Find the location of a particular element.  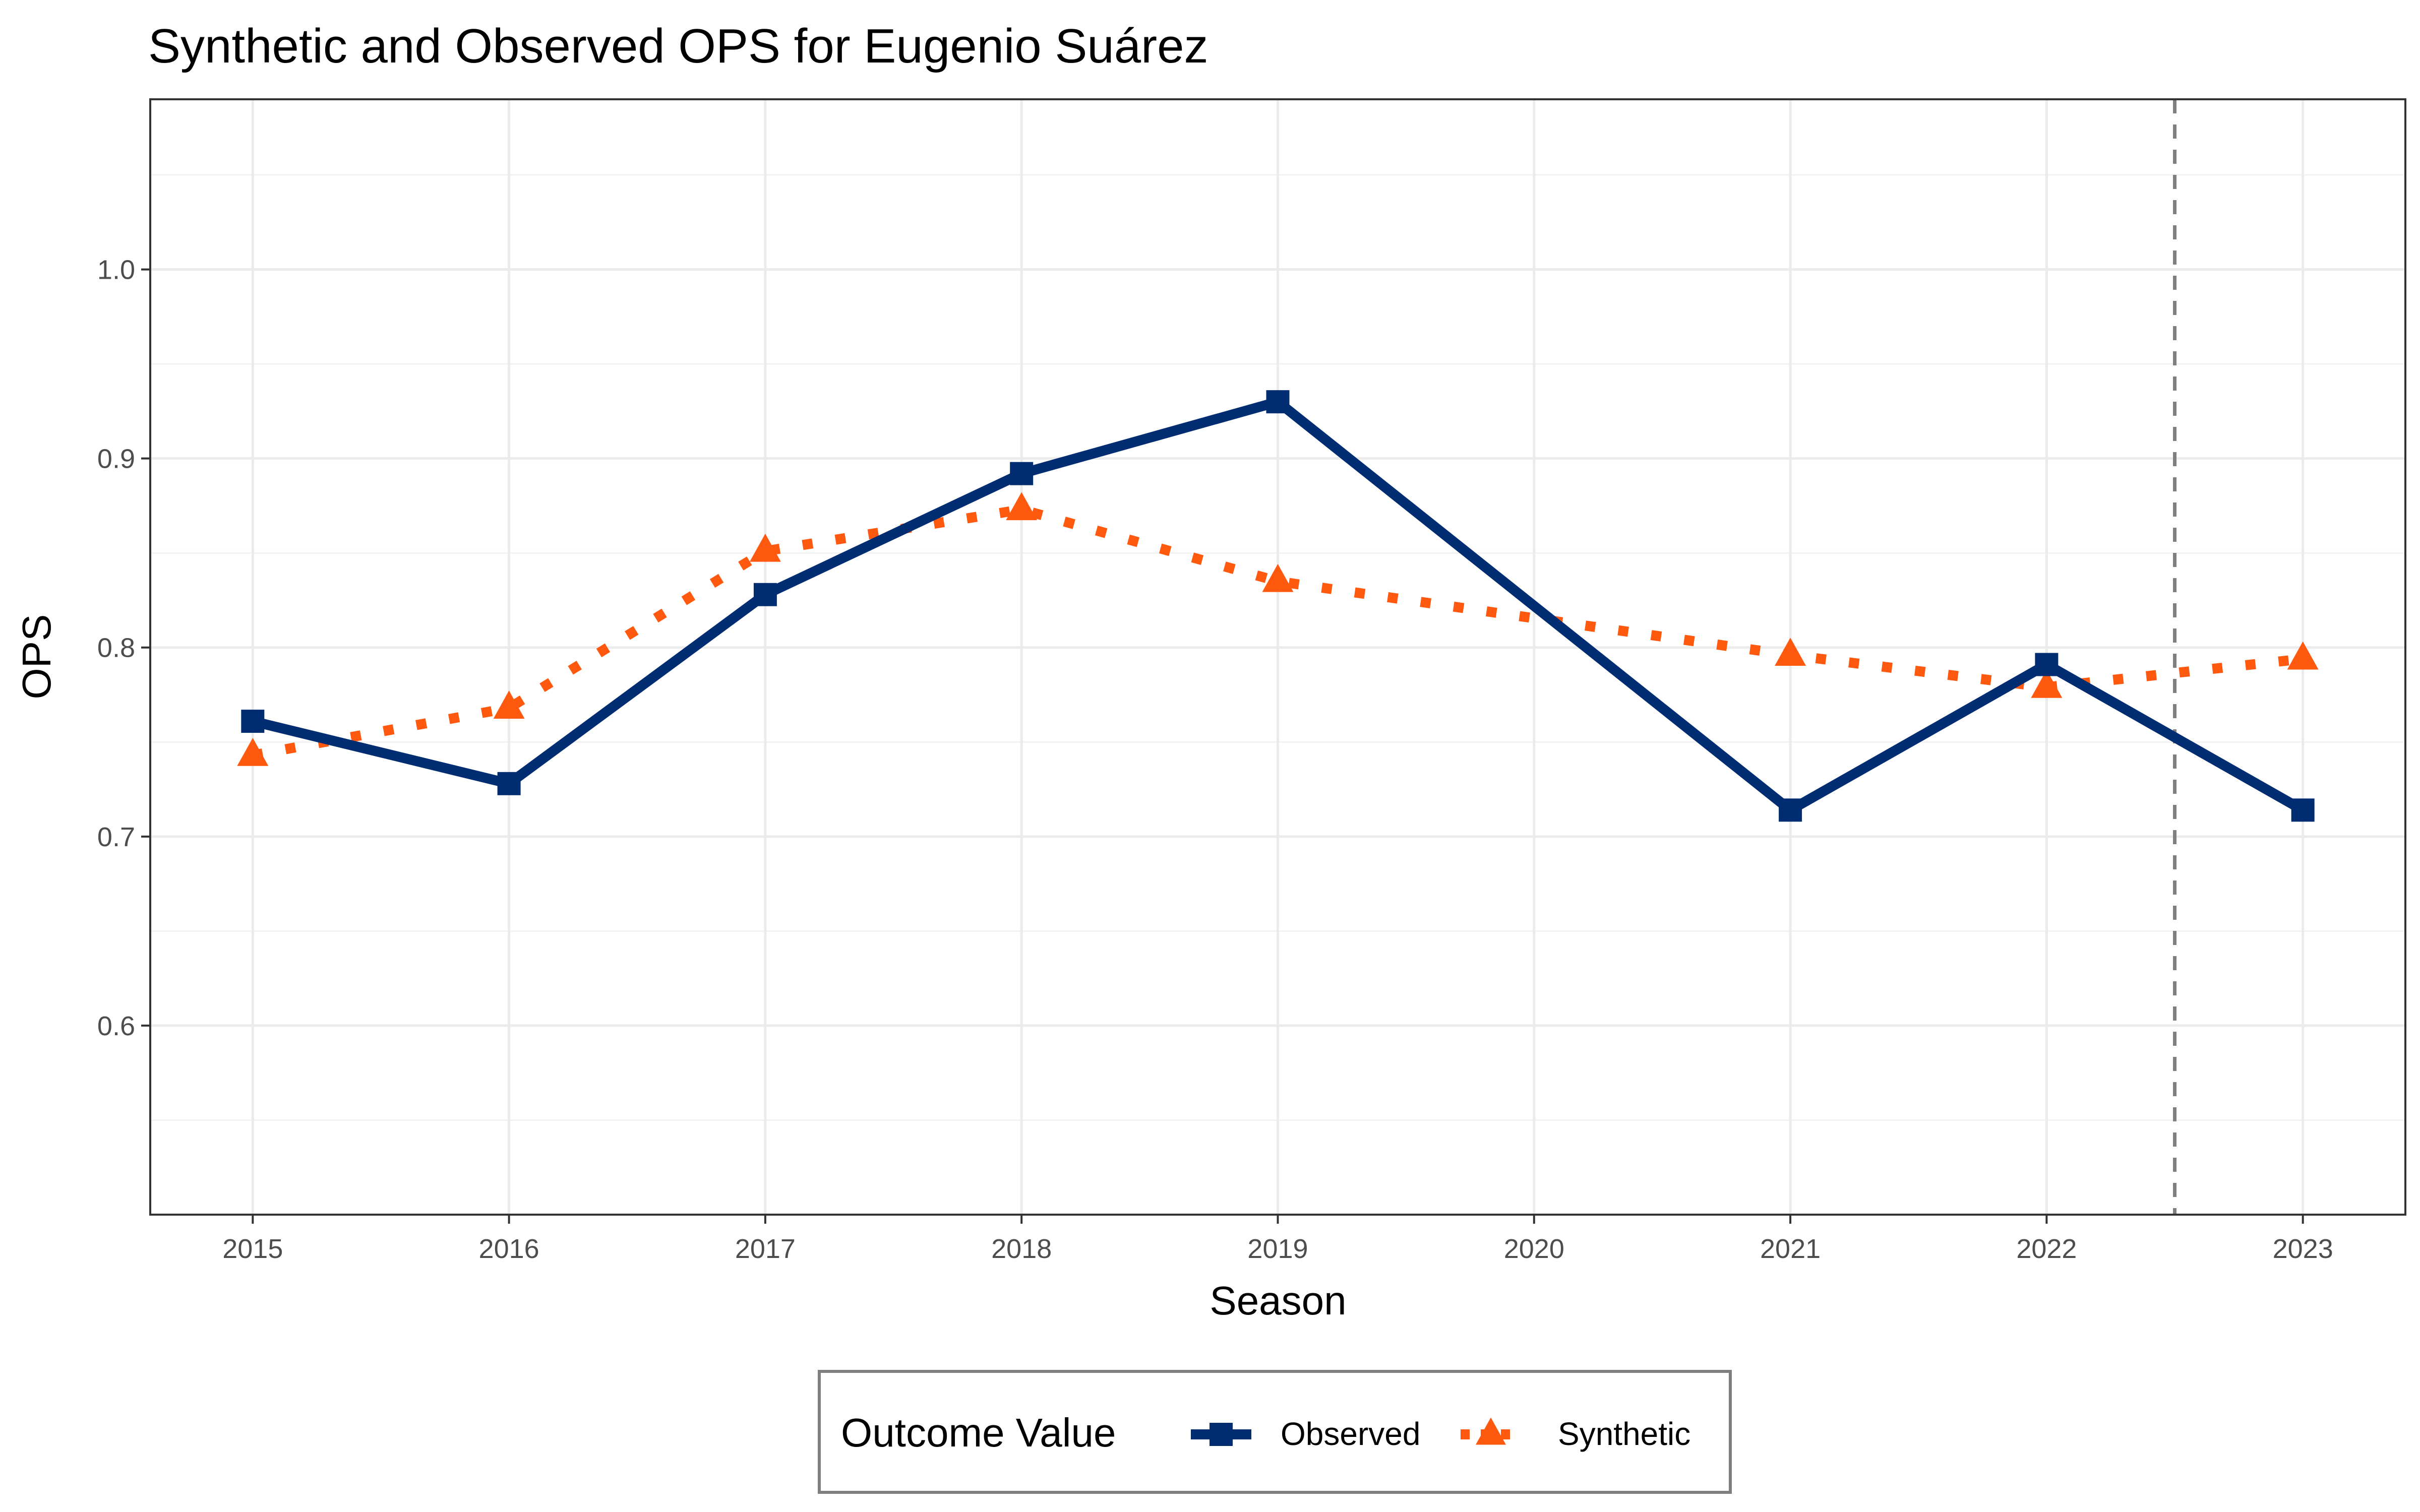

x-tick-label: 2017 is located at coordinates (765, 1249).